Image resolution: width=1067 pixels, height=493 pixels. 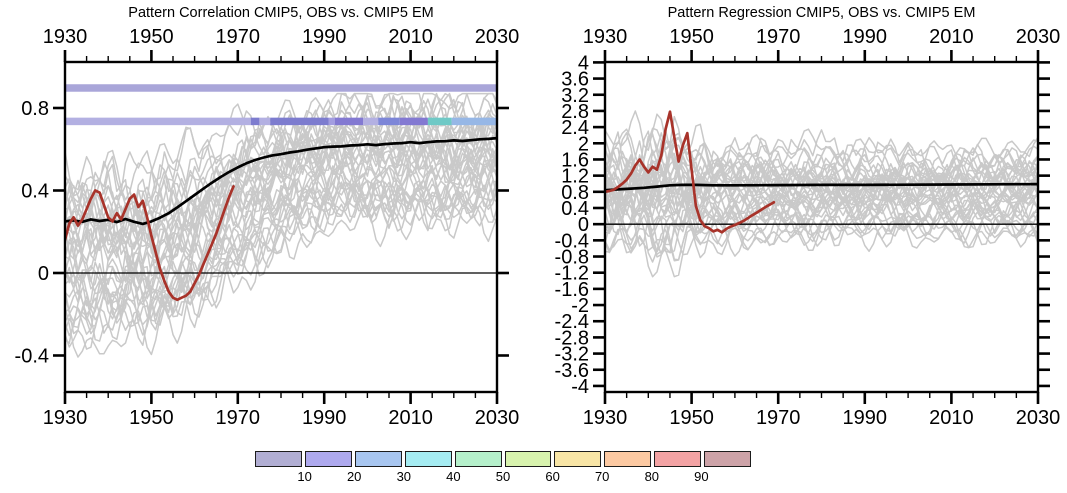 I want to click on y-tick-label: -3.6, so click(x=572, y=371).